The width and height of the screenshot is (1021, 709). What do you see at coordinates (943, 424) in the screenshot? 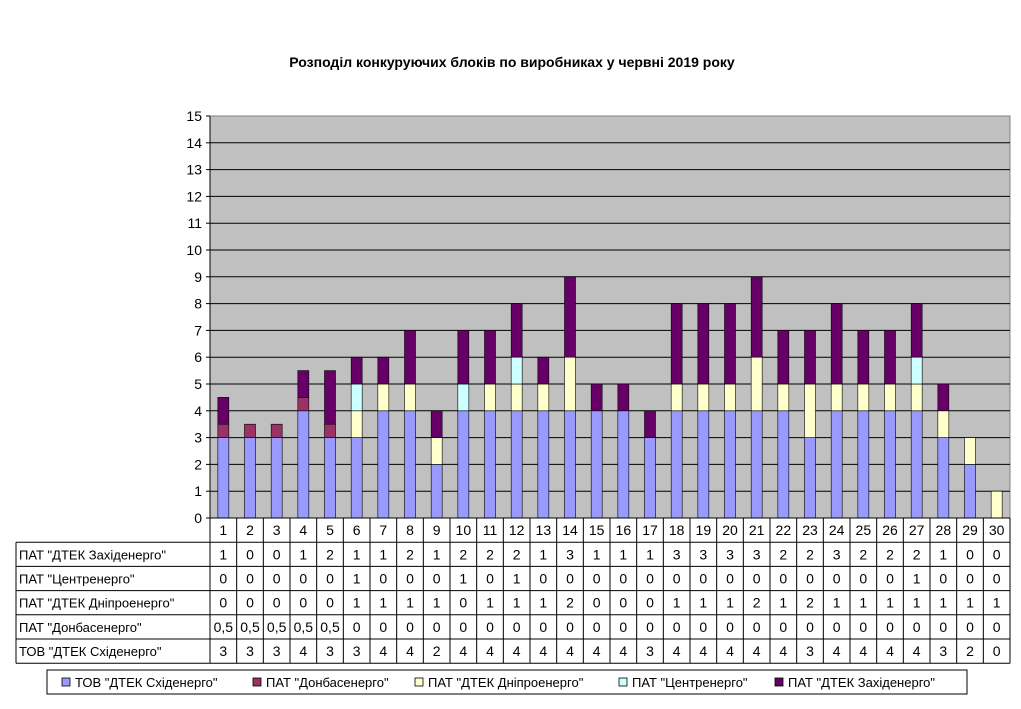
I see `bar-segment-s2-c28` at bounding box center [943, 424].